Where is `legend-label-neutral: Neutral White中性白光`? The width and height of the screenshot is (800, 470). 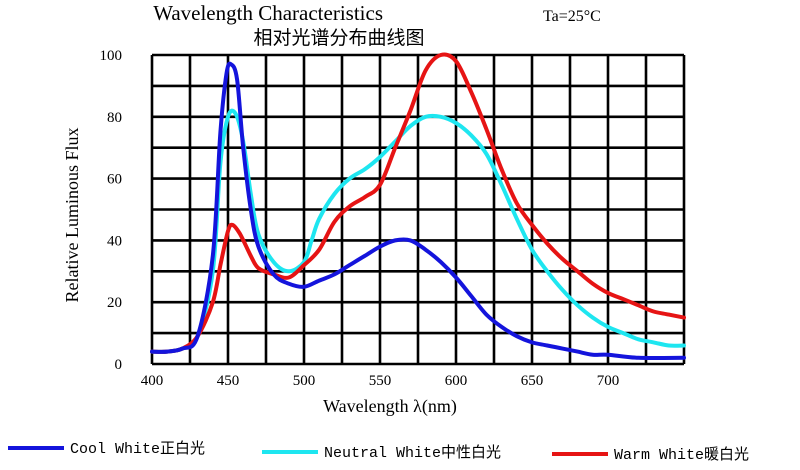
legend-label-neutral: Neutral White中性白光 is located at coordinates (412, 453).